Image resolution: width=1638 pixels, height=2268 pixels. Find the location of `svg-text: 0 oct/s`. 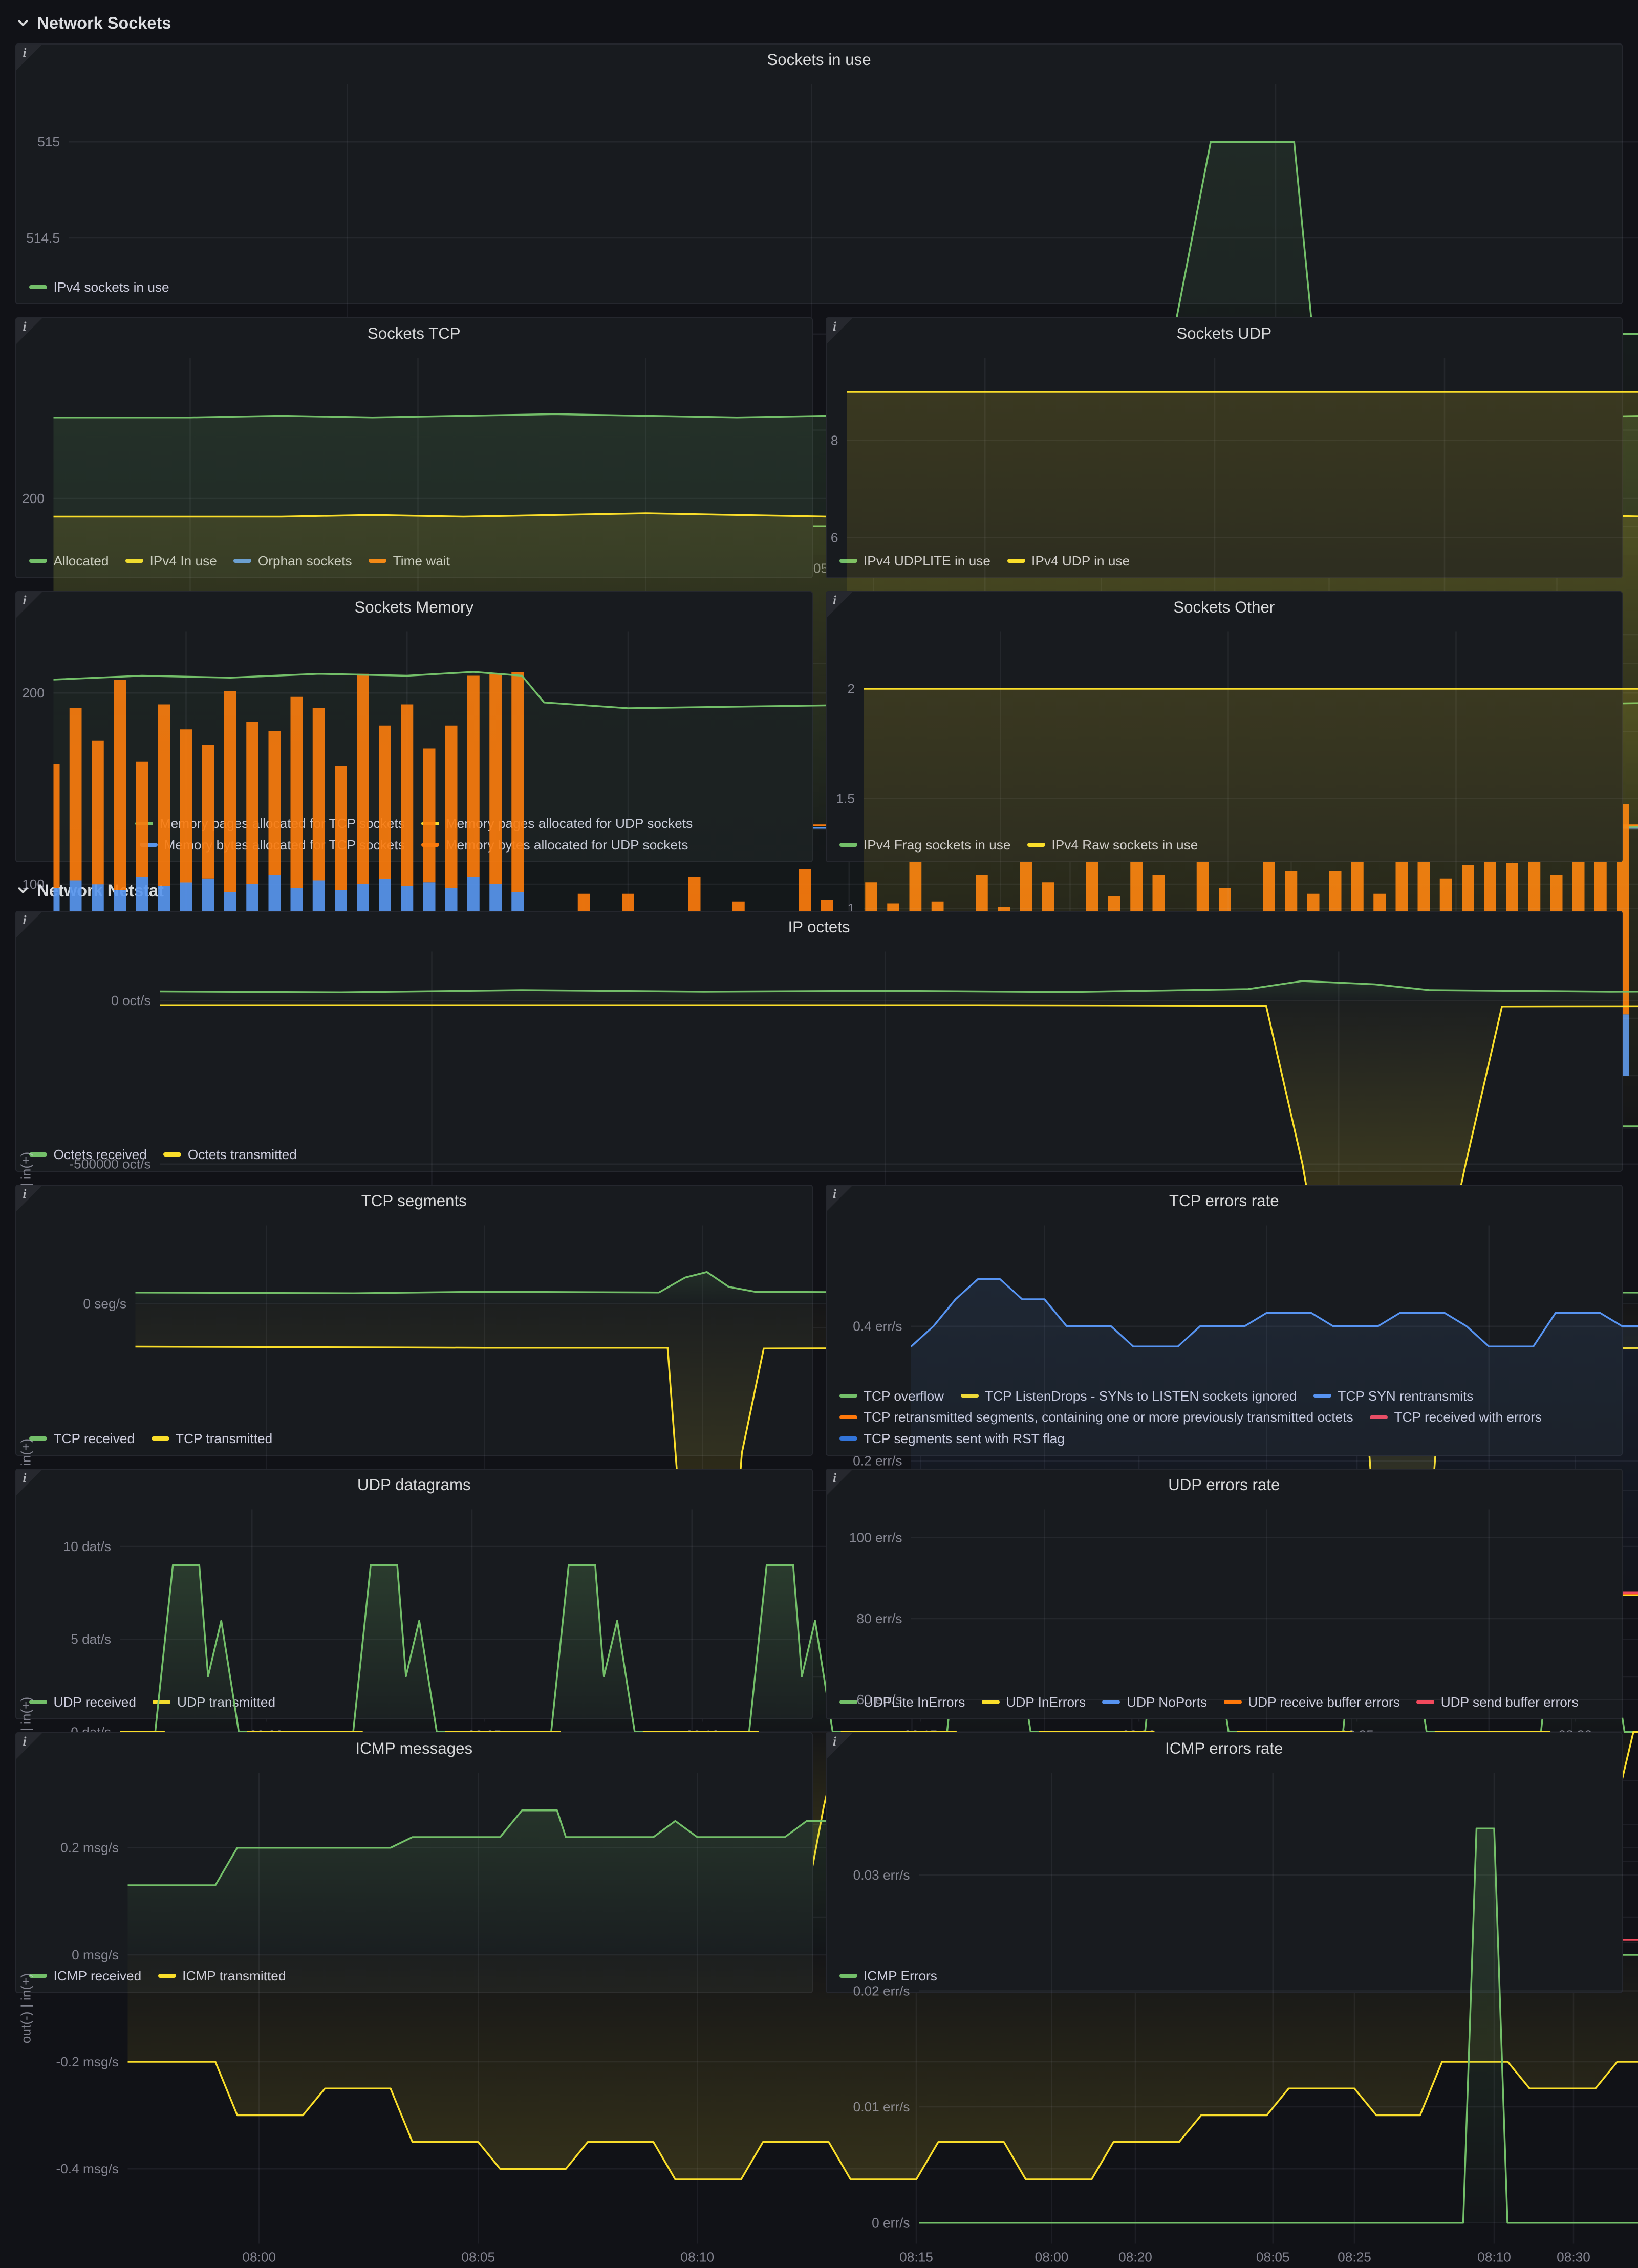

svg-text: 0 oct/s is located at coordinates (130, 1000).